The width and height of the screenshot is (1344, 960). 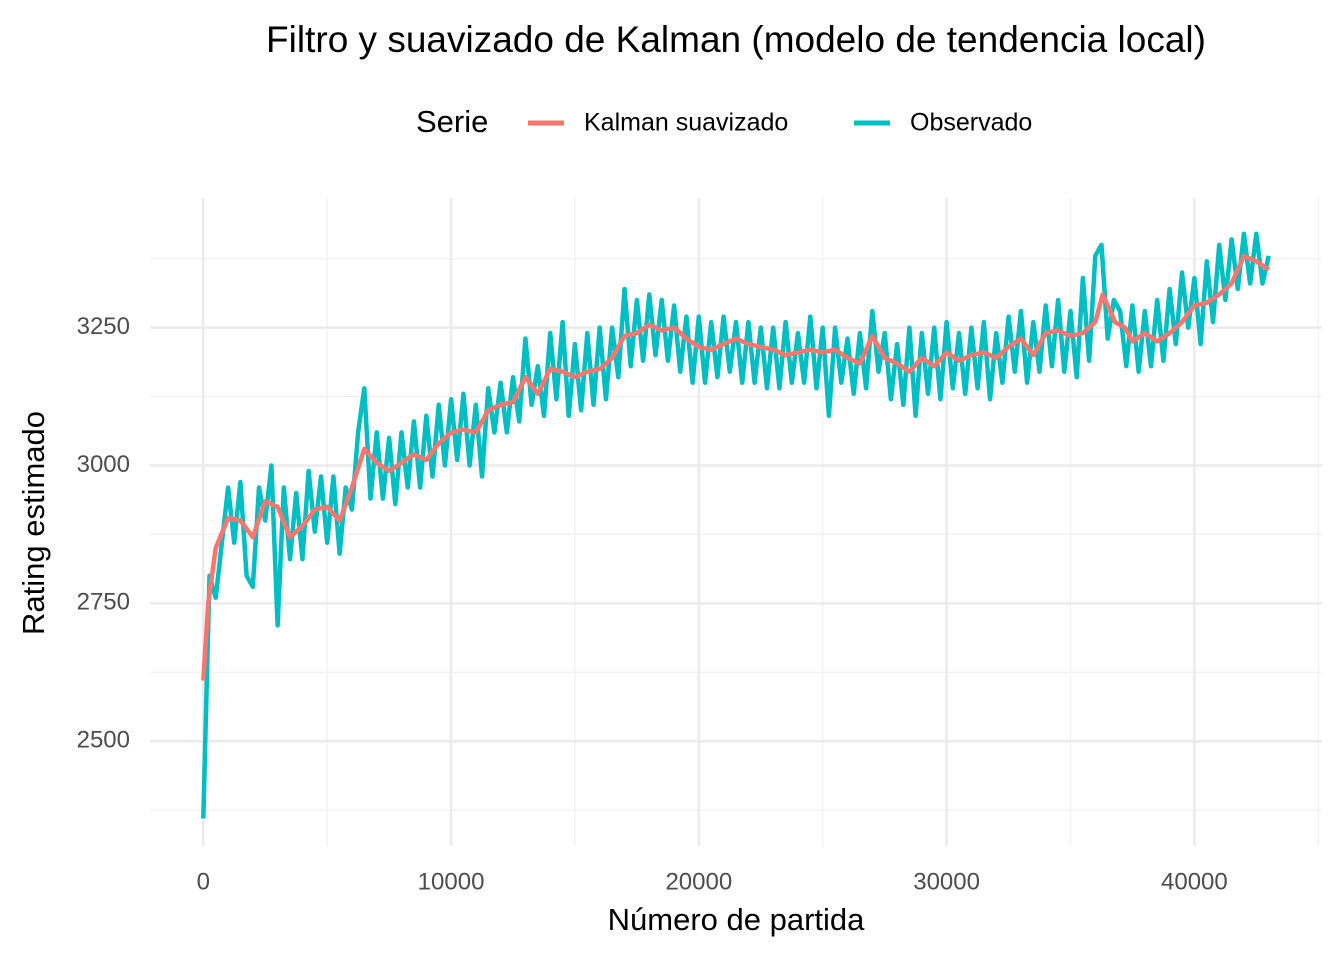 What do you see at coordinates (946, 881) in the screenshot?
I see `x-tick-label: 30000` at bounding box center [946, 881].